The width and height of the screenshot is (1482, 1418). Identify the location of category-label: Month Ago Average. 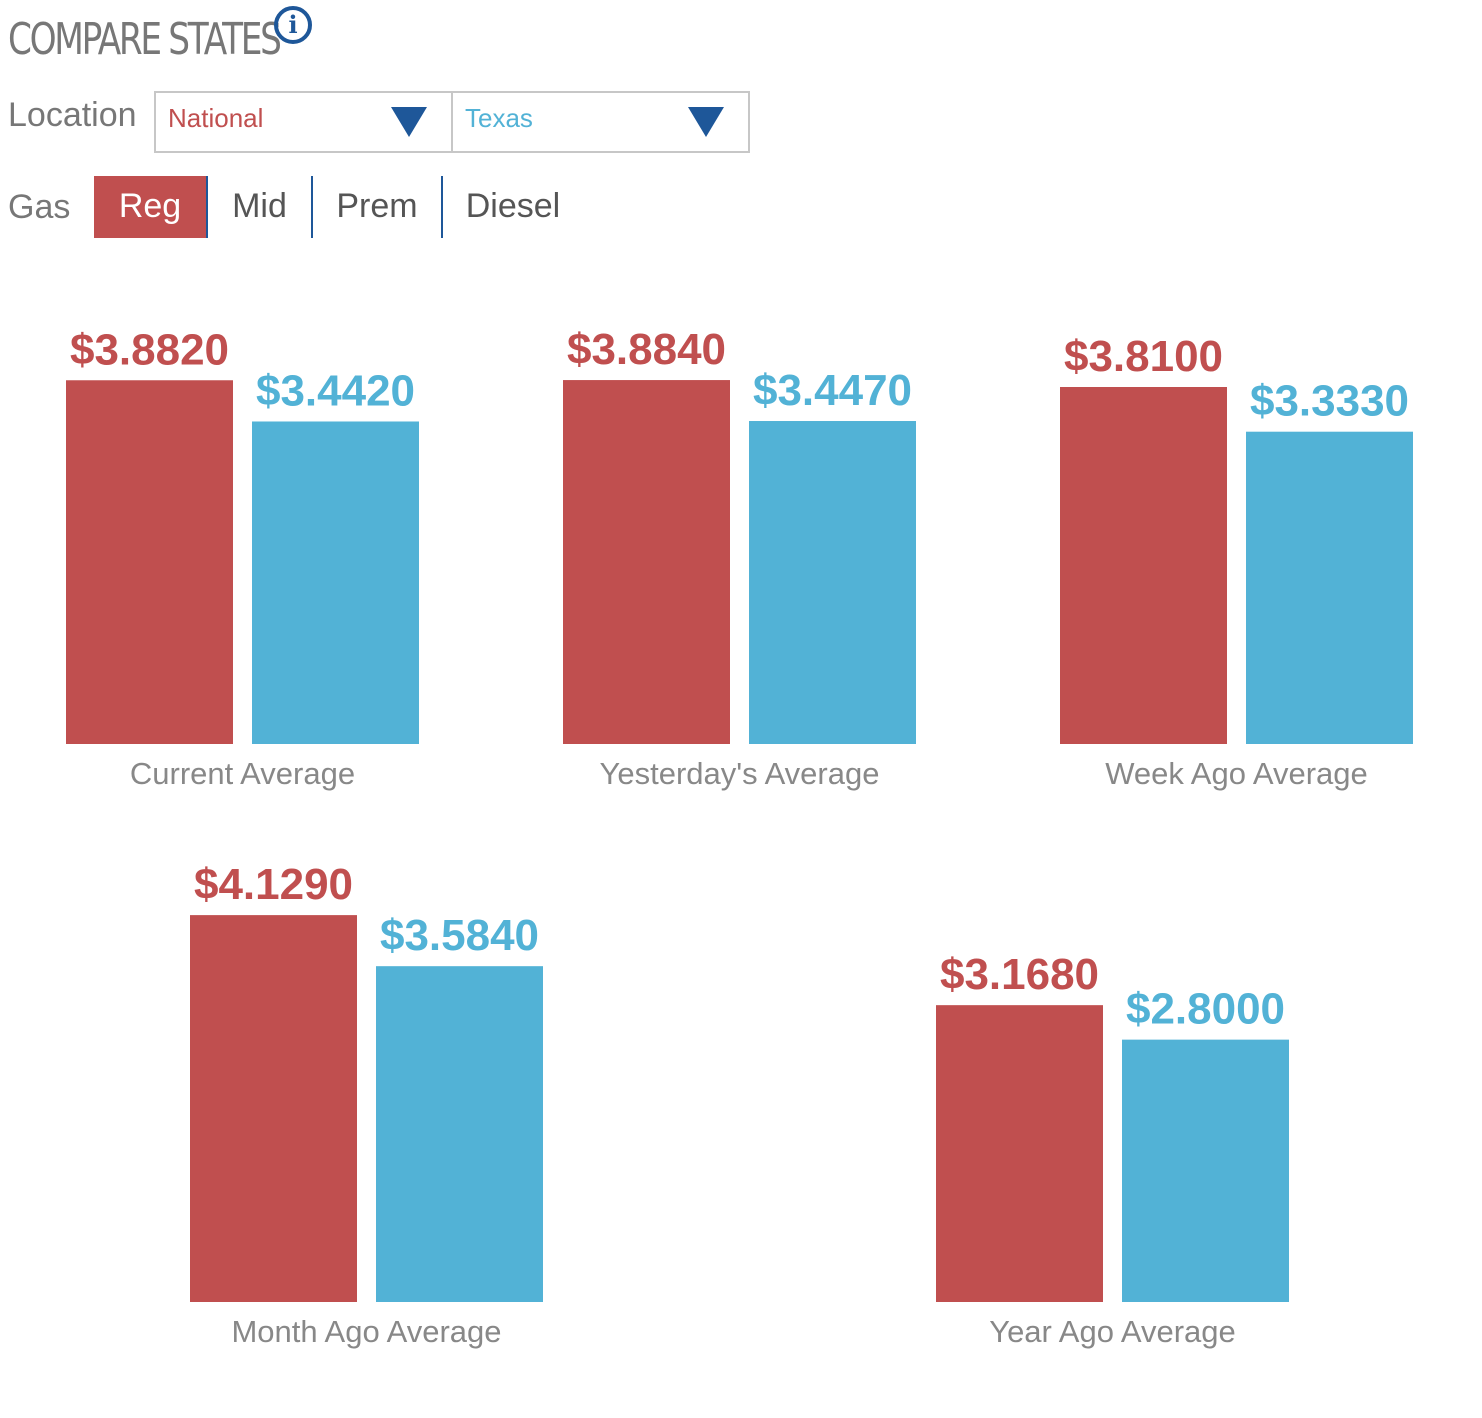
(366, 1331).